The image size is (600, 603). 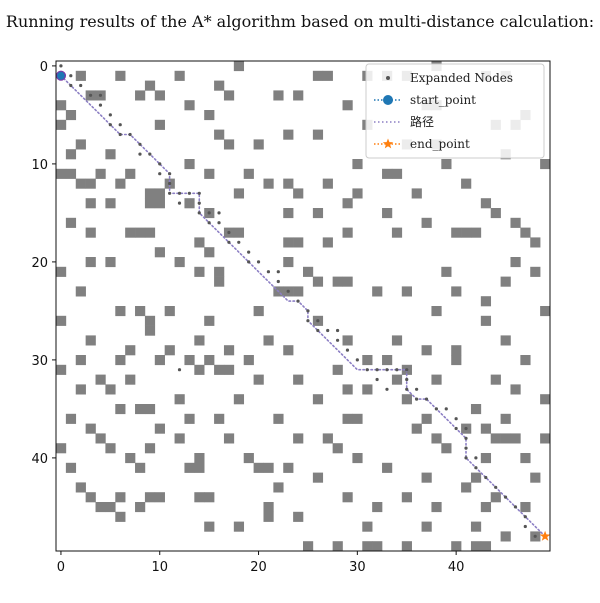 I want to click on x-tick-label: 0, so click(x=61, y=567).